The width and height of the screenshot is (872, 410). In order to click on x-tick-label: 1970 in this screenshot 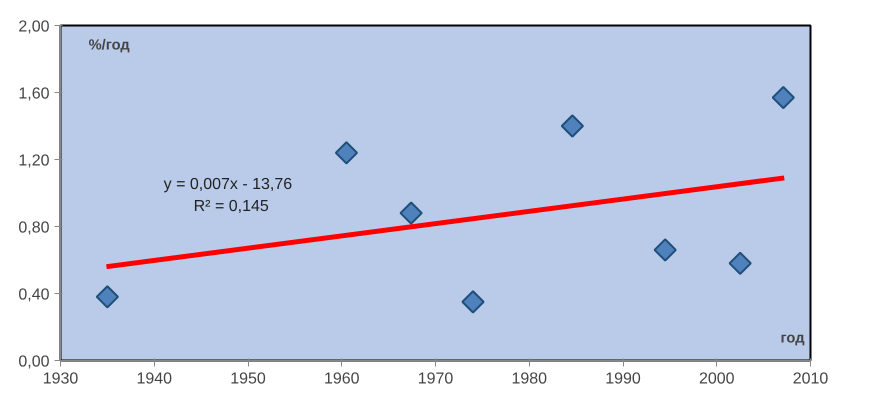, I will do `click(436, 379)`.